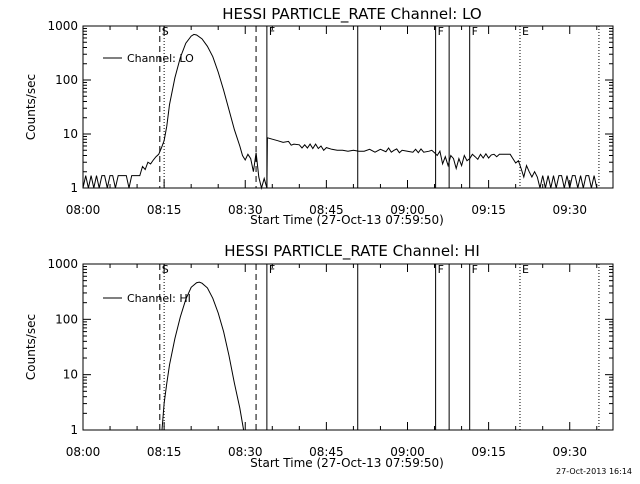 This screenshot has height=484, width=640. I want to click on chart-title-hi: HESSI PARTICLE_RATE Channel: HI, so click(352, 251).